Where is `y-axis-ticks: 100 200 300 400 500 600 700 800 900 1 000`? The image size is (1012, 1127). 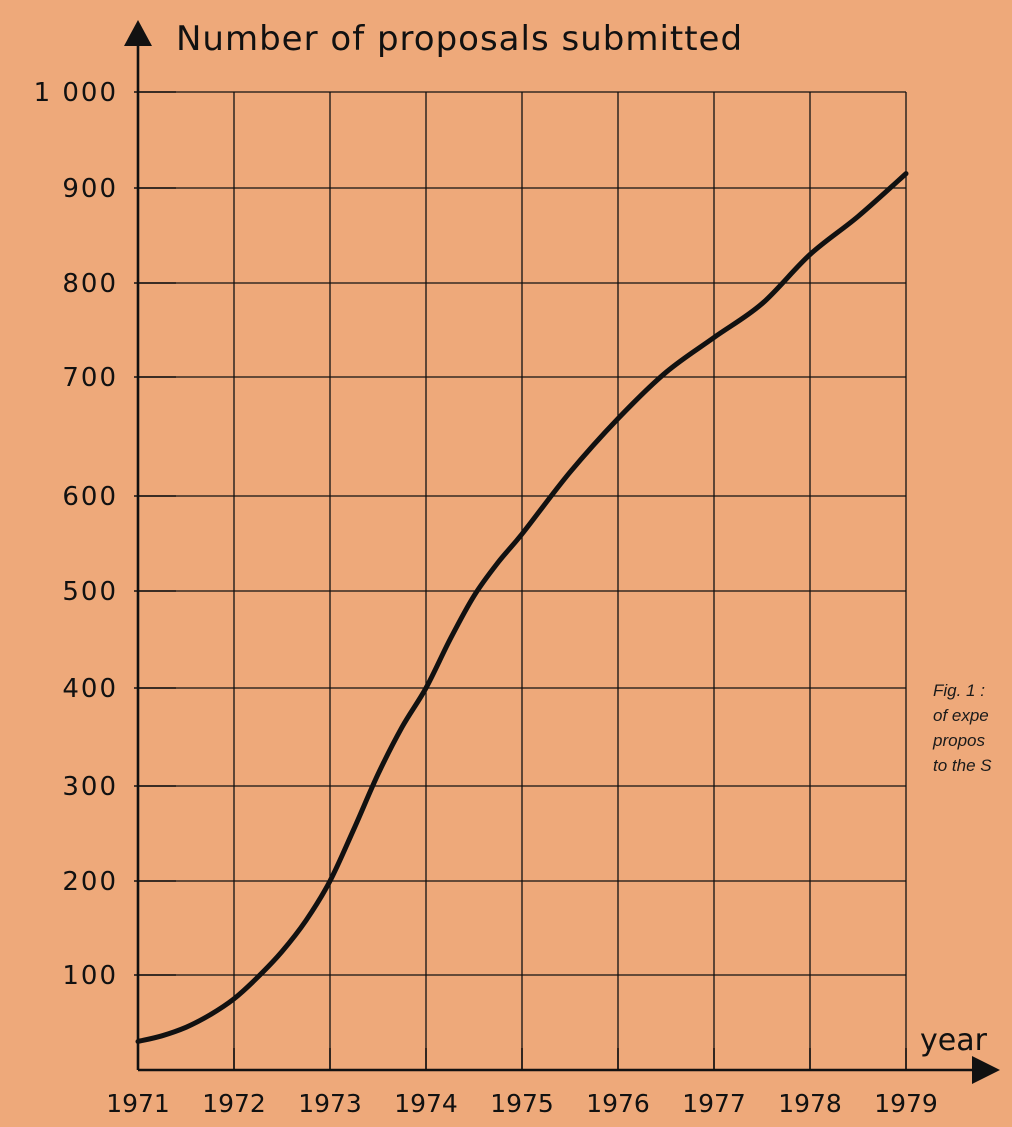 y-axis-ticks: 100 200 300 400 500 600 700 800 900 1 000 is located at coordinates (105, 534).